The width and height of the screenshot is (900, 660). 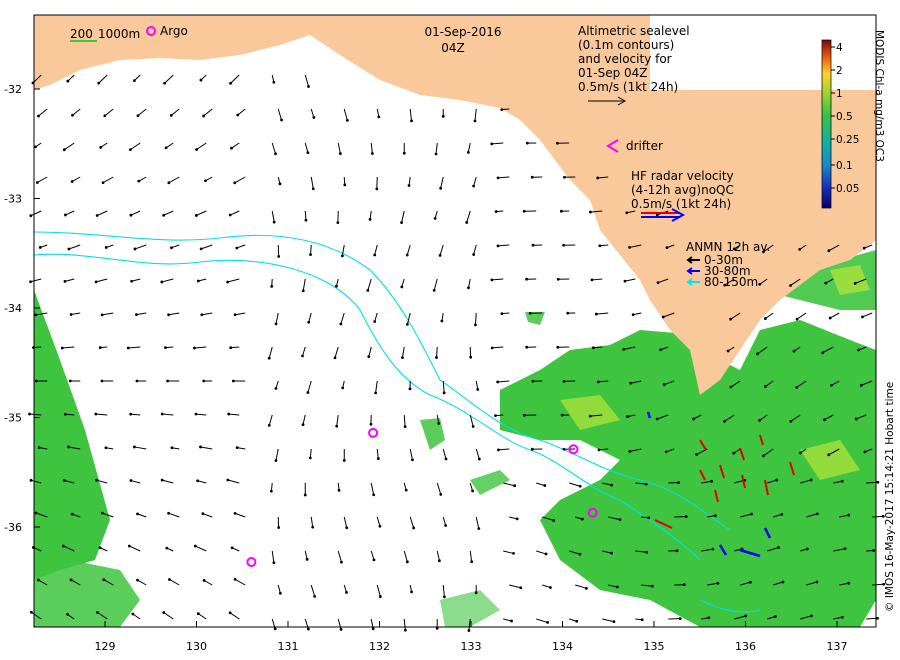 I want to click on scale-1000-label: 1000m, so click(x=119, y=34).